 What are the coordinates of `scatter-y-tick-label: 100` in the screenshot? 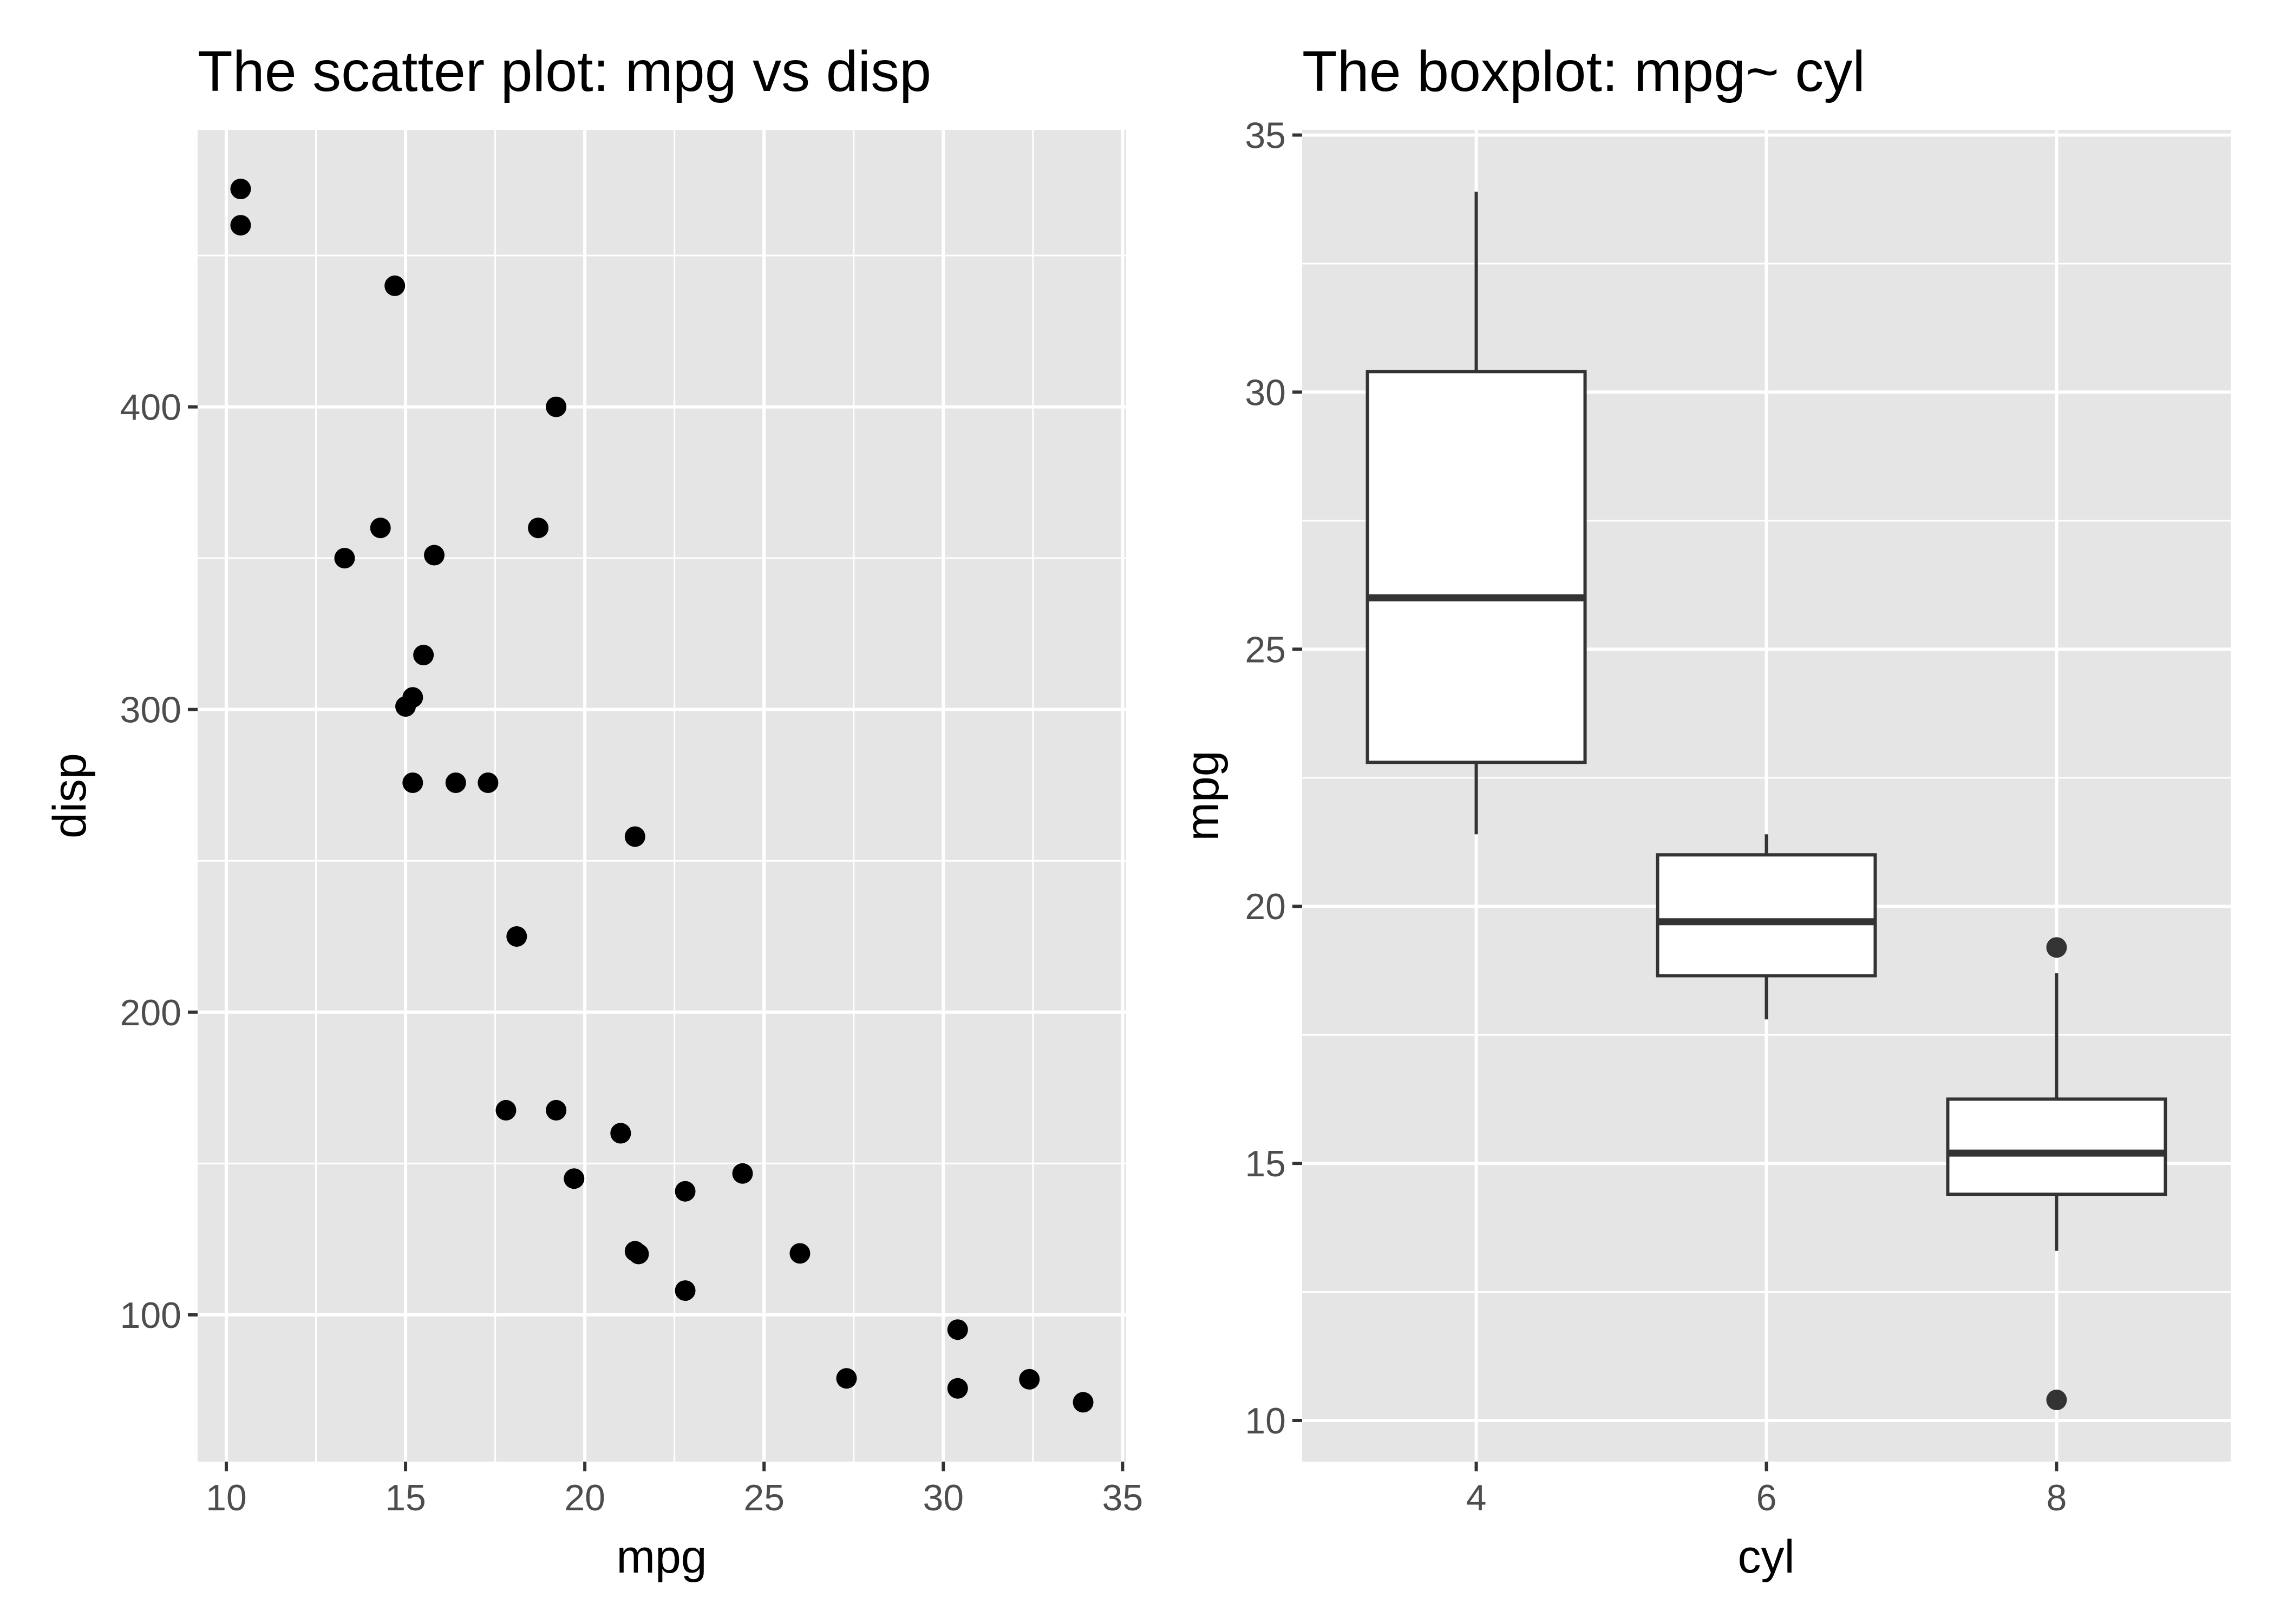 It's located at (150, 1316).